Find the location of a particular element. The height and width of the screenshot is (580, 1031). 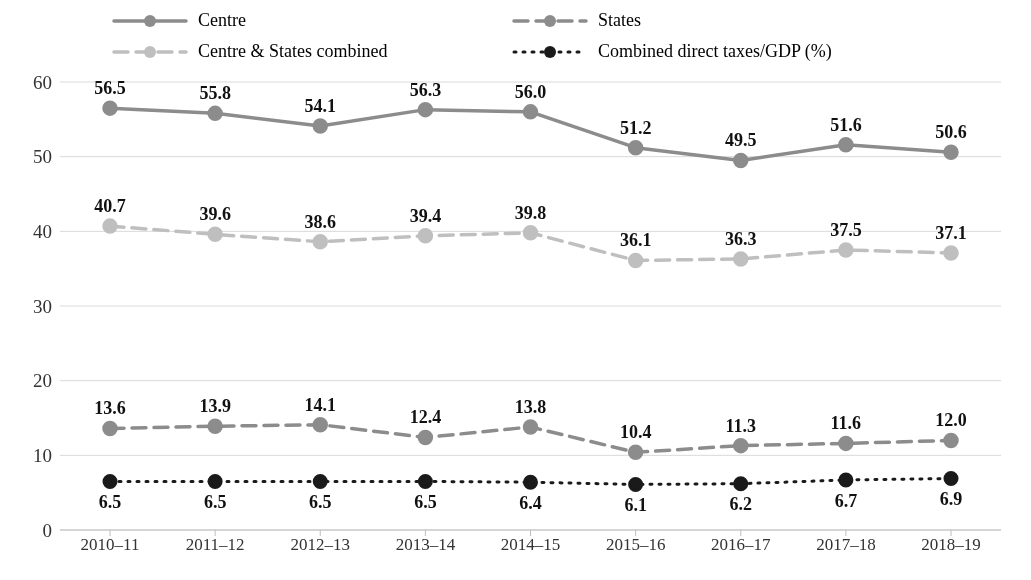

data-label: 14.1 is located at coordinates (320, 404).